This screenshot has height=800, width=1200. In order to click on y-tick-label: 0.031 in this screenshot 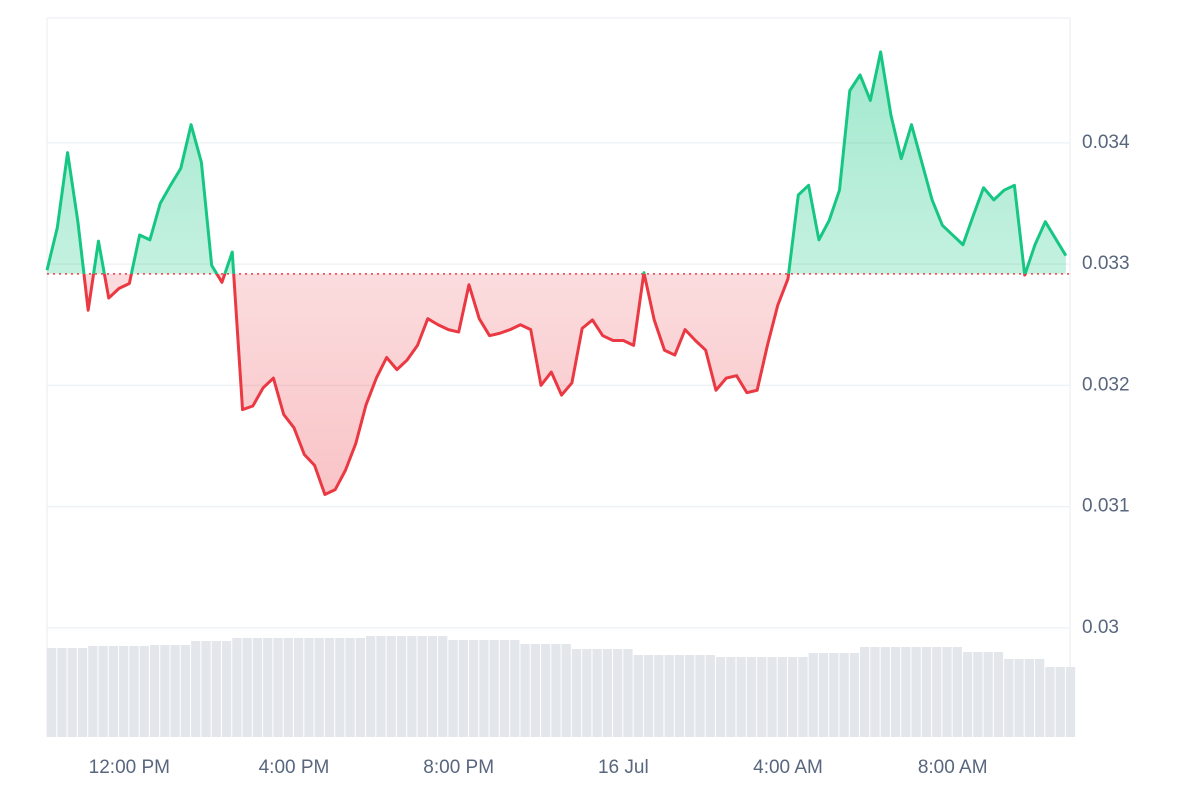, I will do `click(1106, 506)`.